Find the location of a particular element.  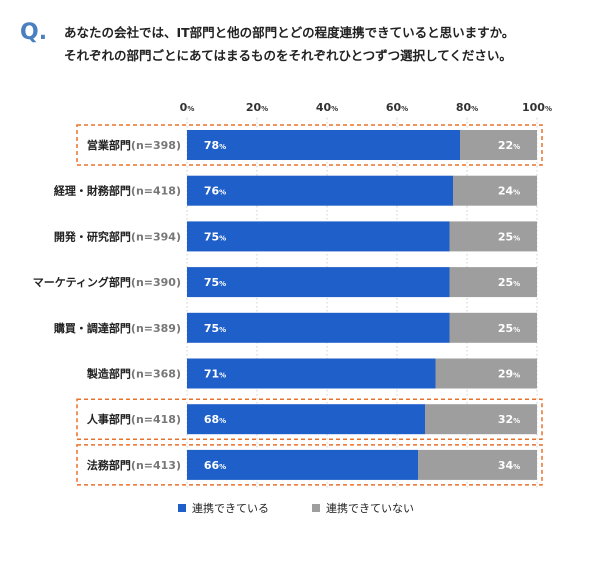

x-tick-label: 40% is located at coordinates (327, 107).